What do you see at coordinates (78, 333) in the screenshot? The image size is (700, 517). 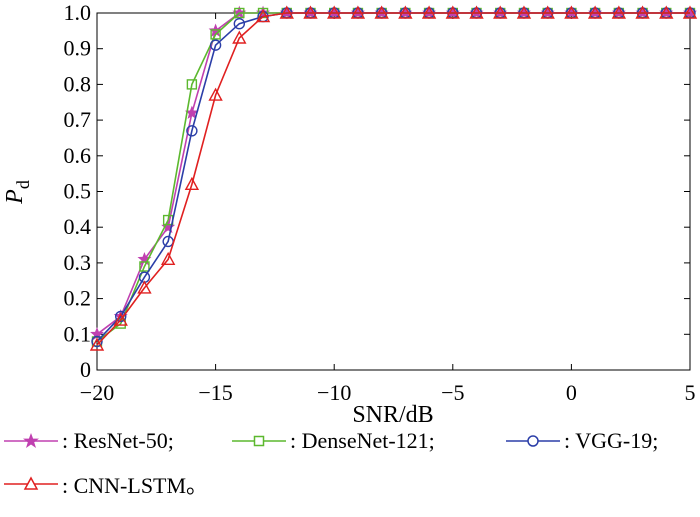 I see `y-tick-label: 0.1` at bounding box center [78, 333].